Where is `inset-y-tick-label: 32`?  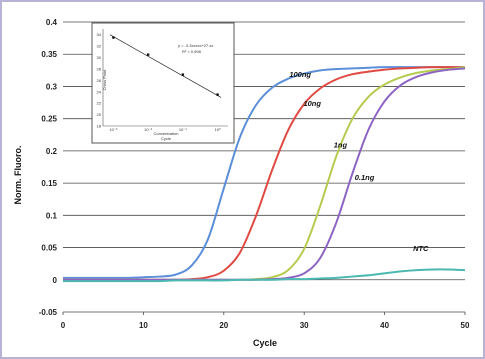
inset-y-tick-label: 32 is located at coordinates (99, 46).